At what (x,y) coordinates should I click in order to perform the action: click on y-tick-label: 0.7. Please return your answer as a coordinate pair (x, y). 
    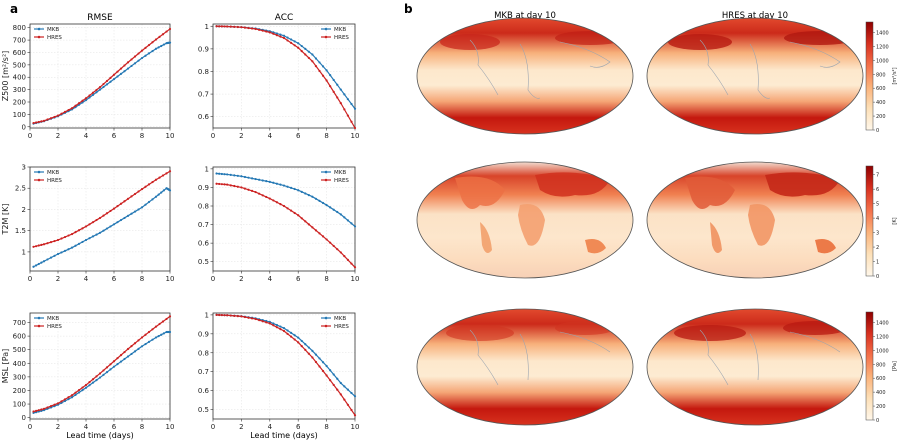
    Looking at the image, I should click on (203, 372).